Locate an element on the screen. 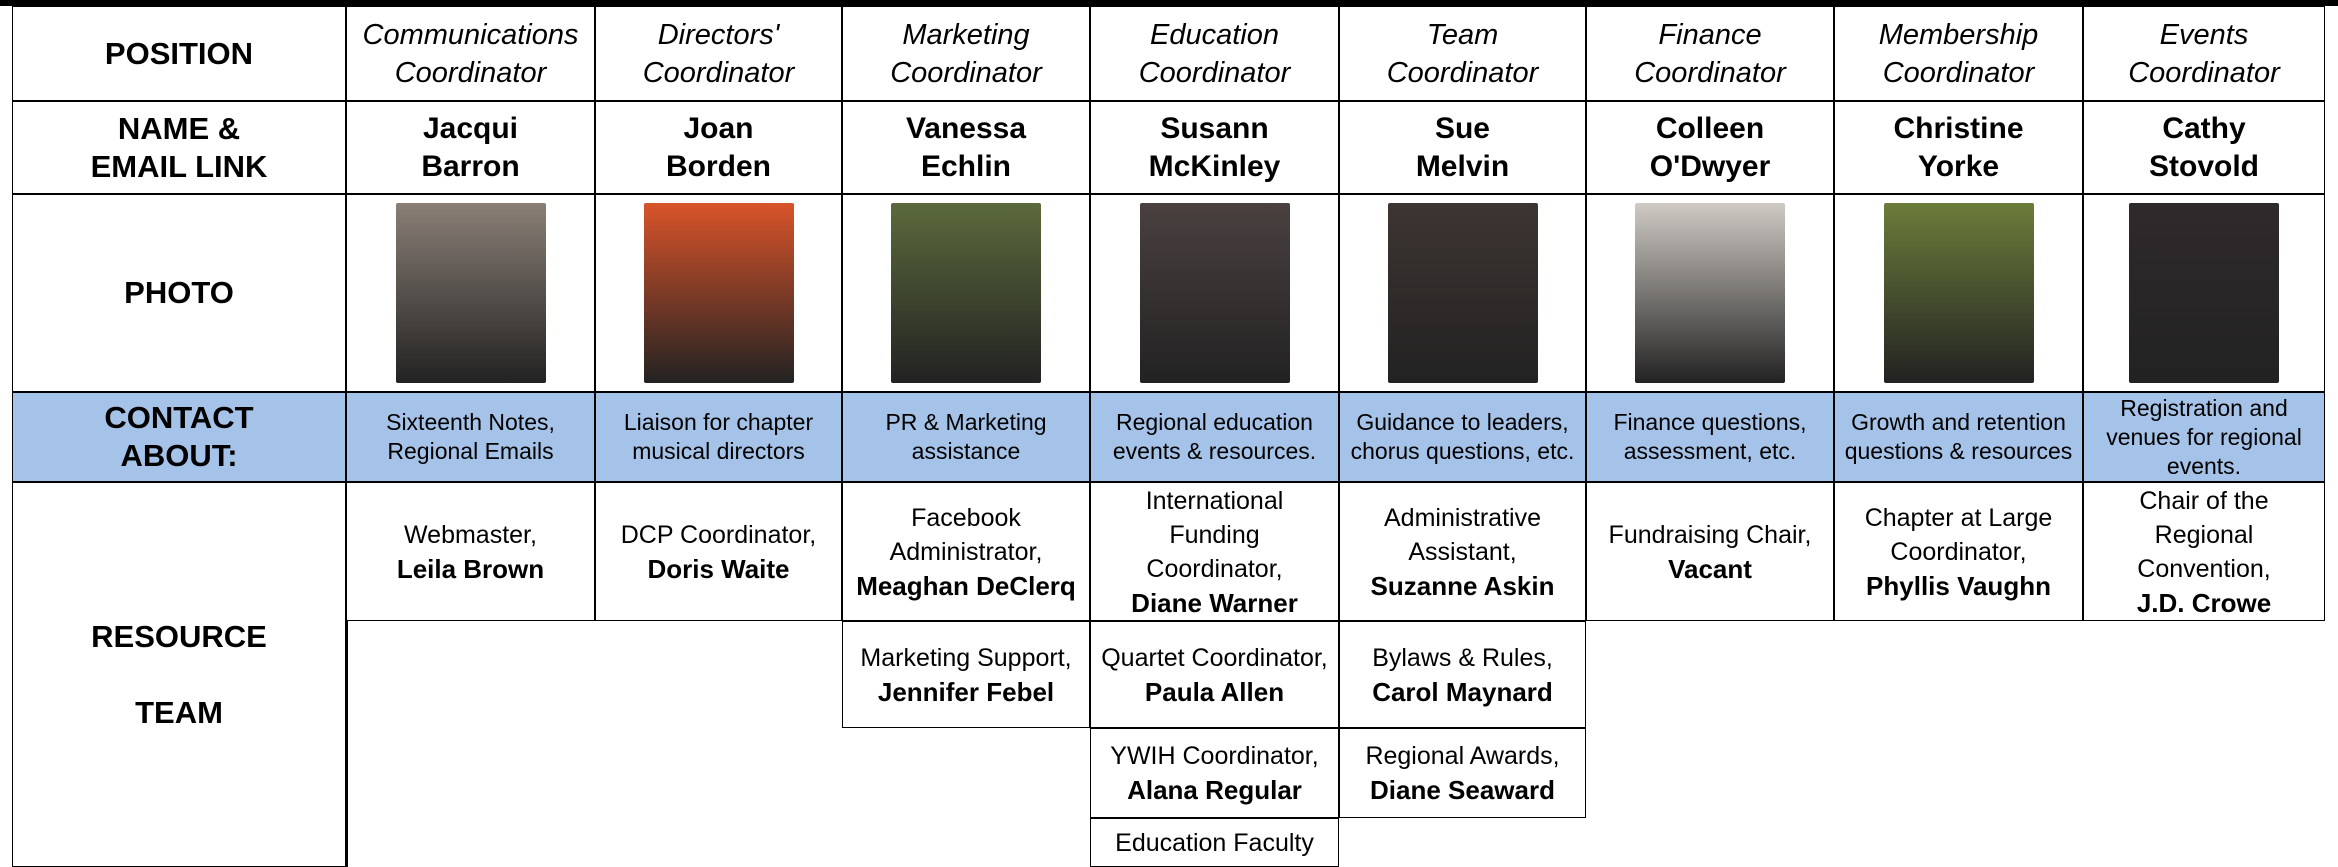 Image resolution: width=2338 pixels, height=867 pixels. position: Communications Coordinator is located at coordinates (470, 53).